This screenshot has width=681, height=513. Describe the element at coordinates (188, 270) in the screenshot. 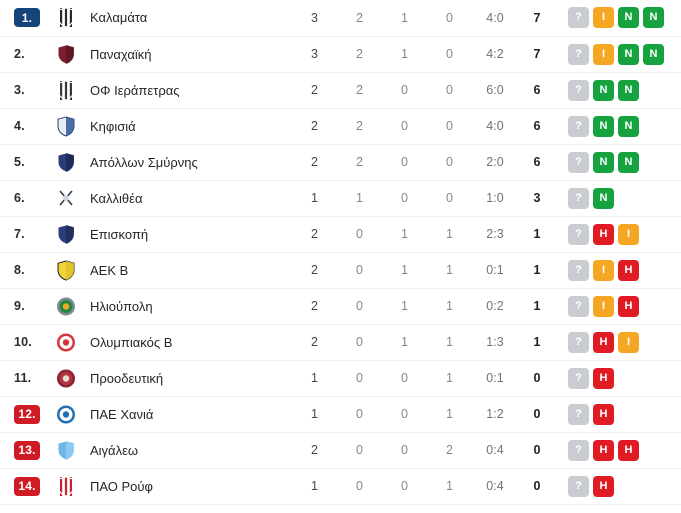

I see `team-cell: ΑΕΚ Β` at that location.